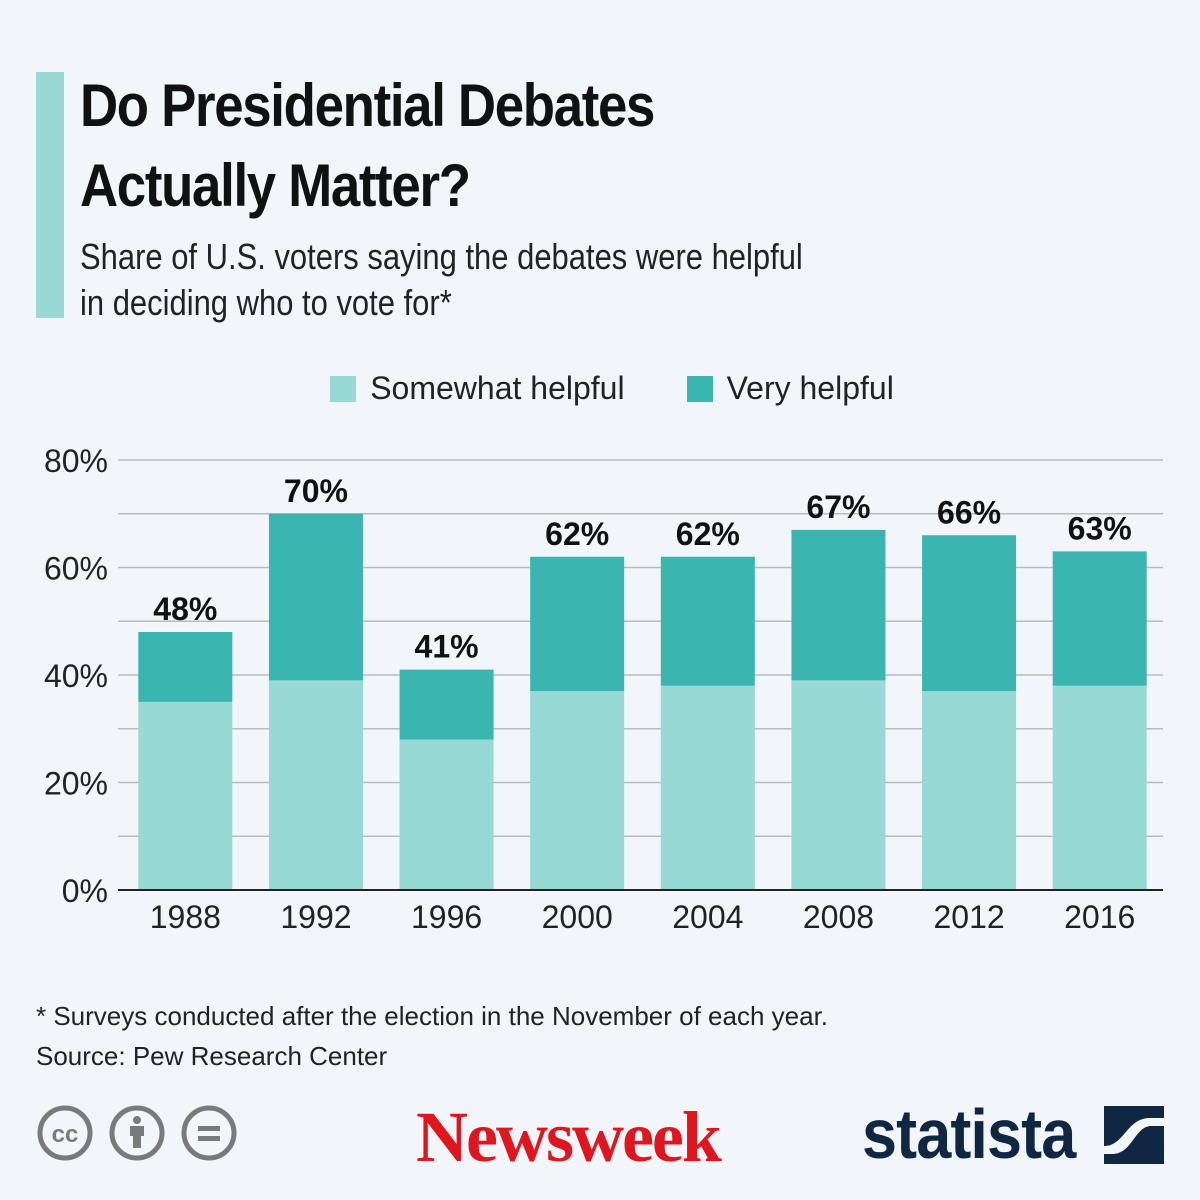  I want to click on subtitle-line-2: in deciding who to vote for*, so click(266, 302).